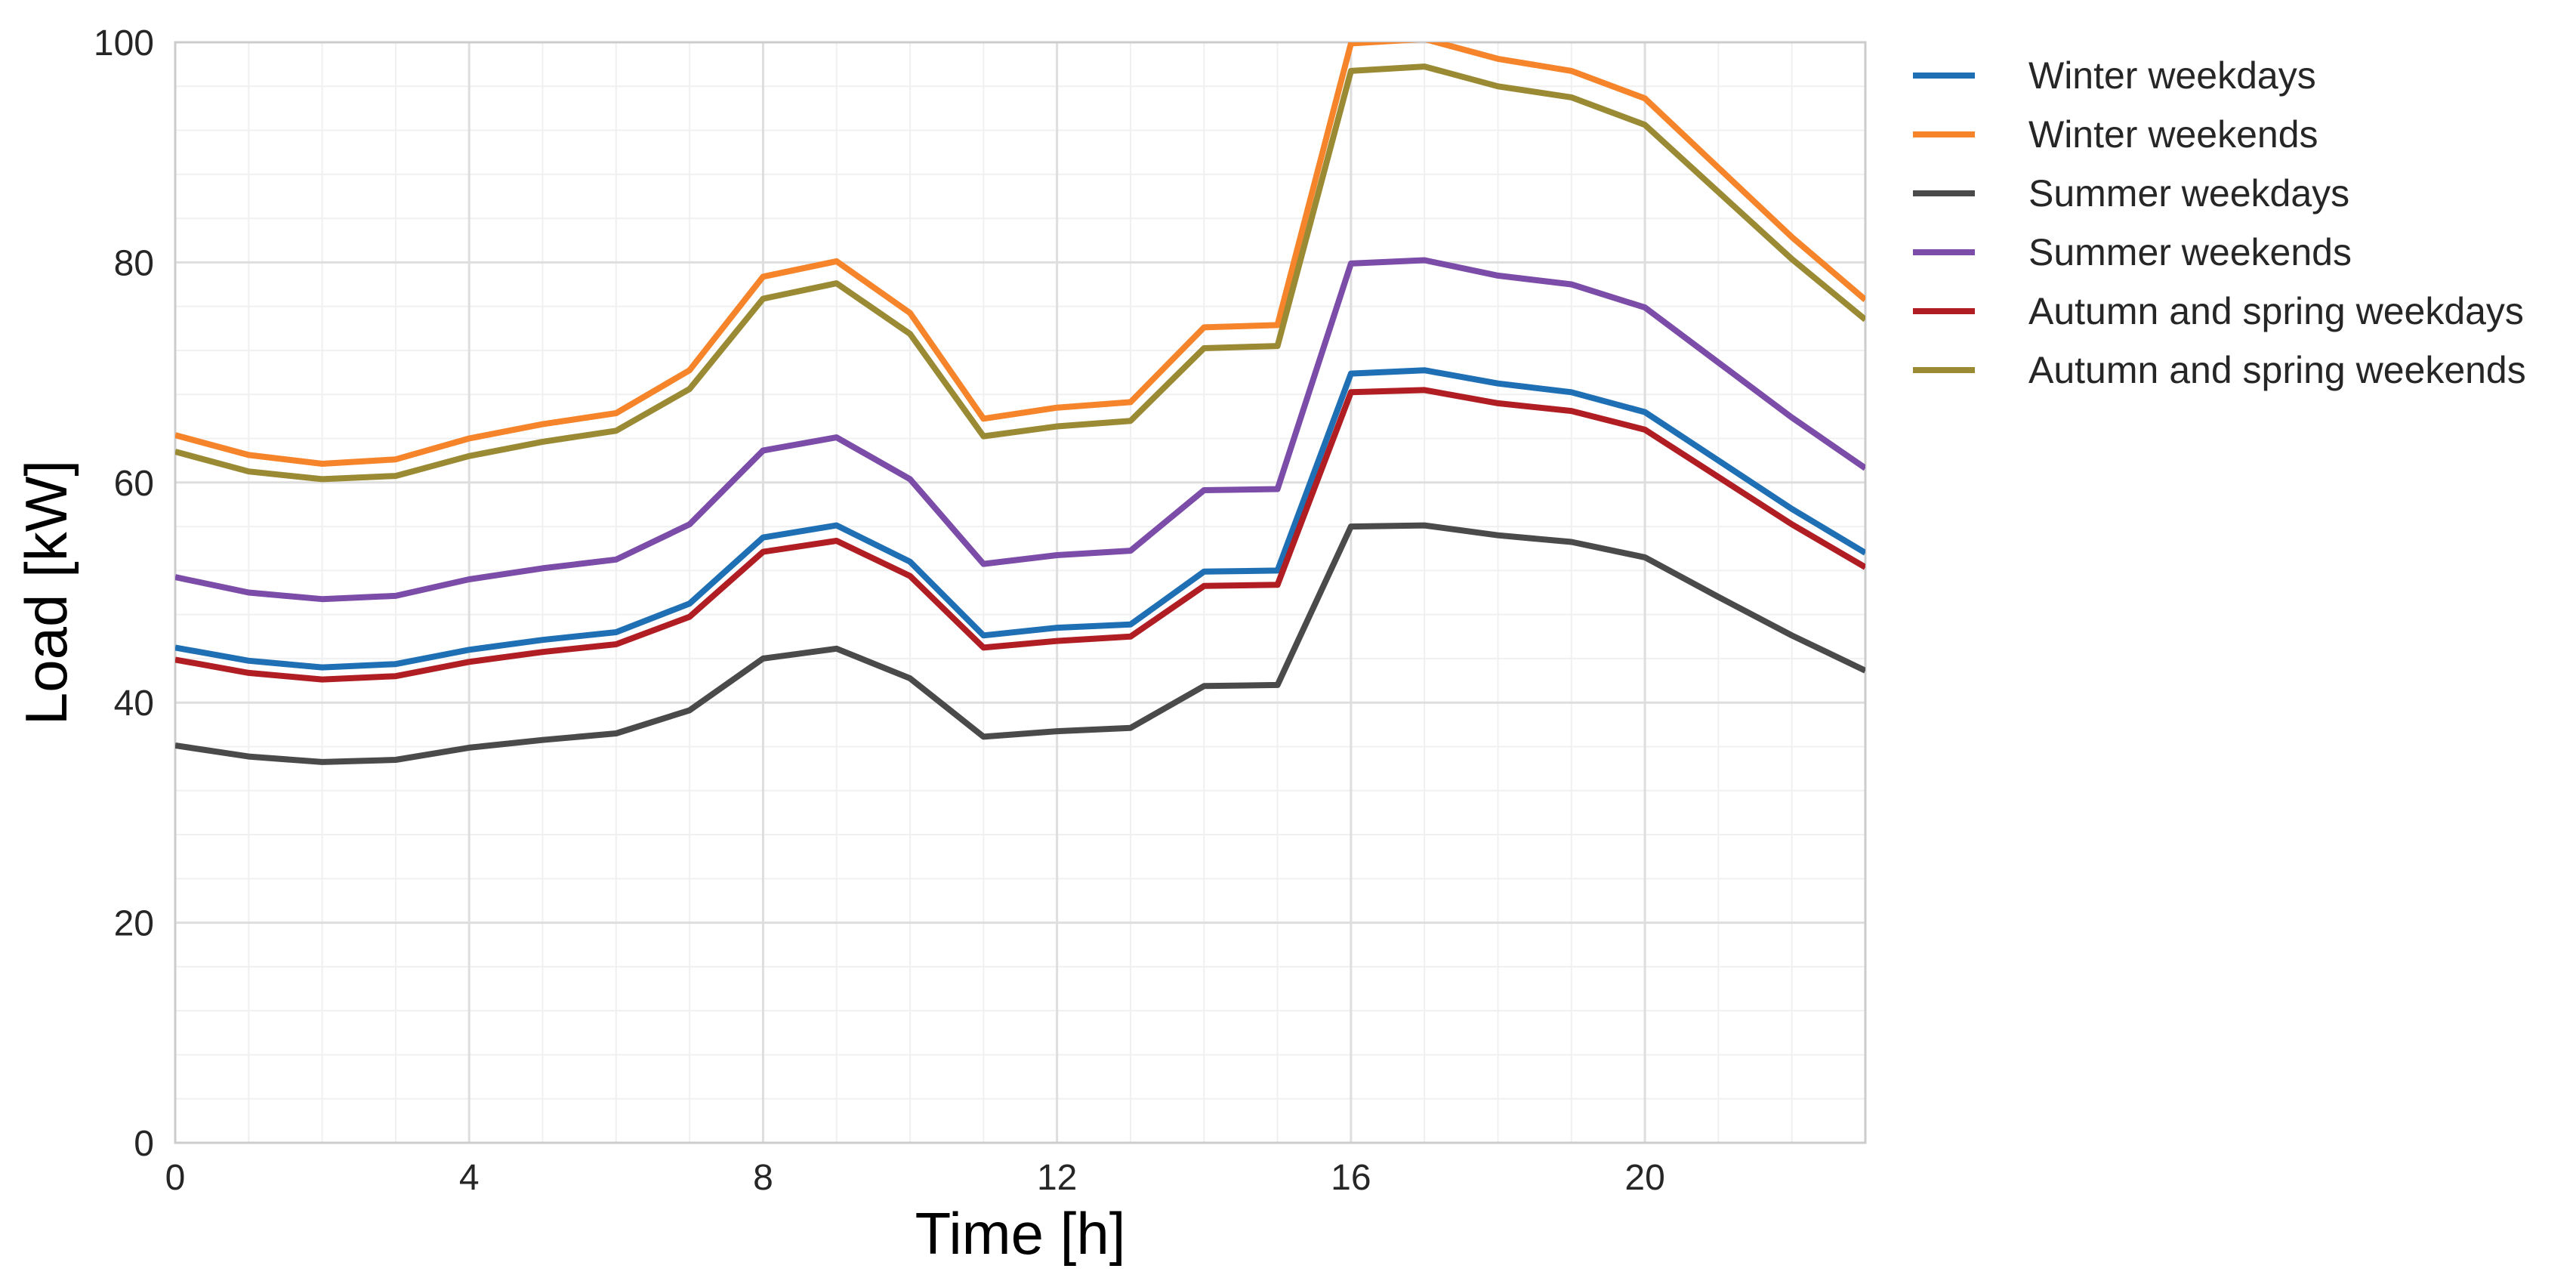 This screenshot has height=1281, width=2576. Describe the element at coordinates (2173, 134) in the screenshot. I see `legend-label-1: Winter weekends` at that location.